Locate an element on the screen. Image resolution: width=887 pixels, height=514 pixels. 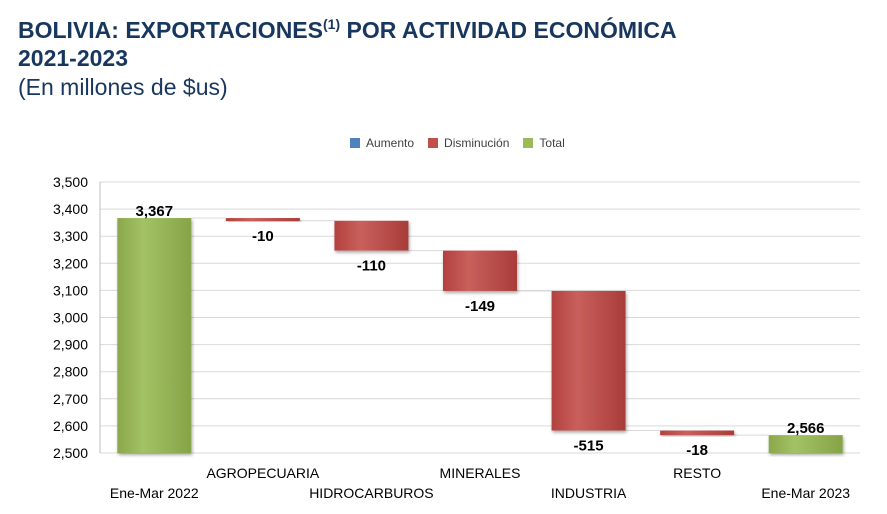
y-tick-label: 3,400 is located at coordinates (70, 209).